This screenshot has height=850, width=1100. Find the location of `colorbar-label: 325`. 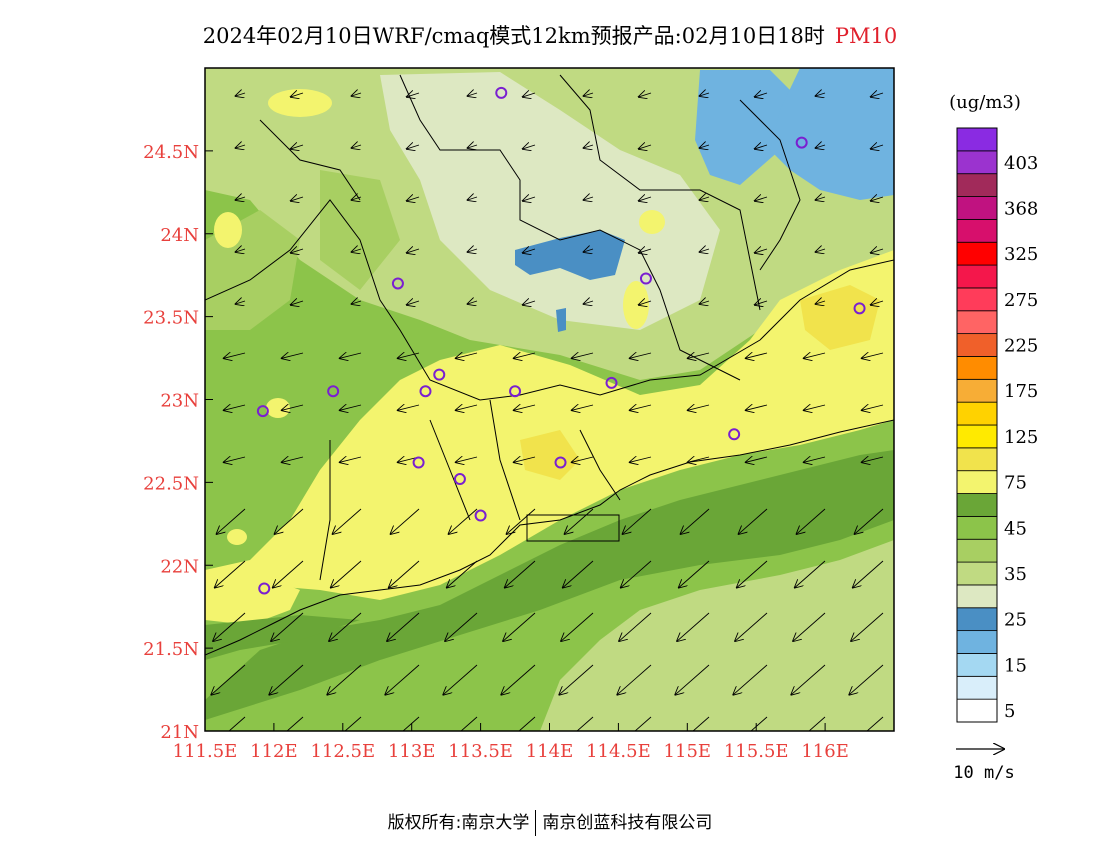

colorbar-label: 325 is located at coordinates (1021, 254).